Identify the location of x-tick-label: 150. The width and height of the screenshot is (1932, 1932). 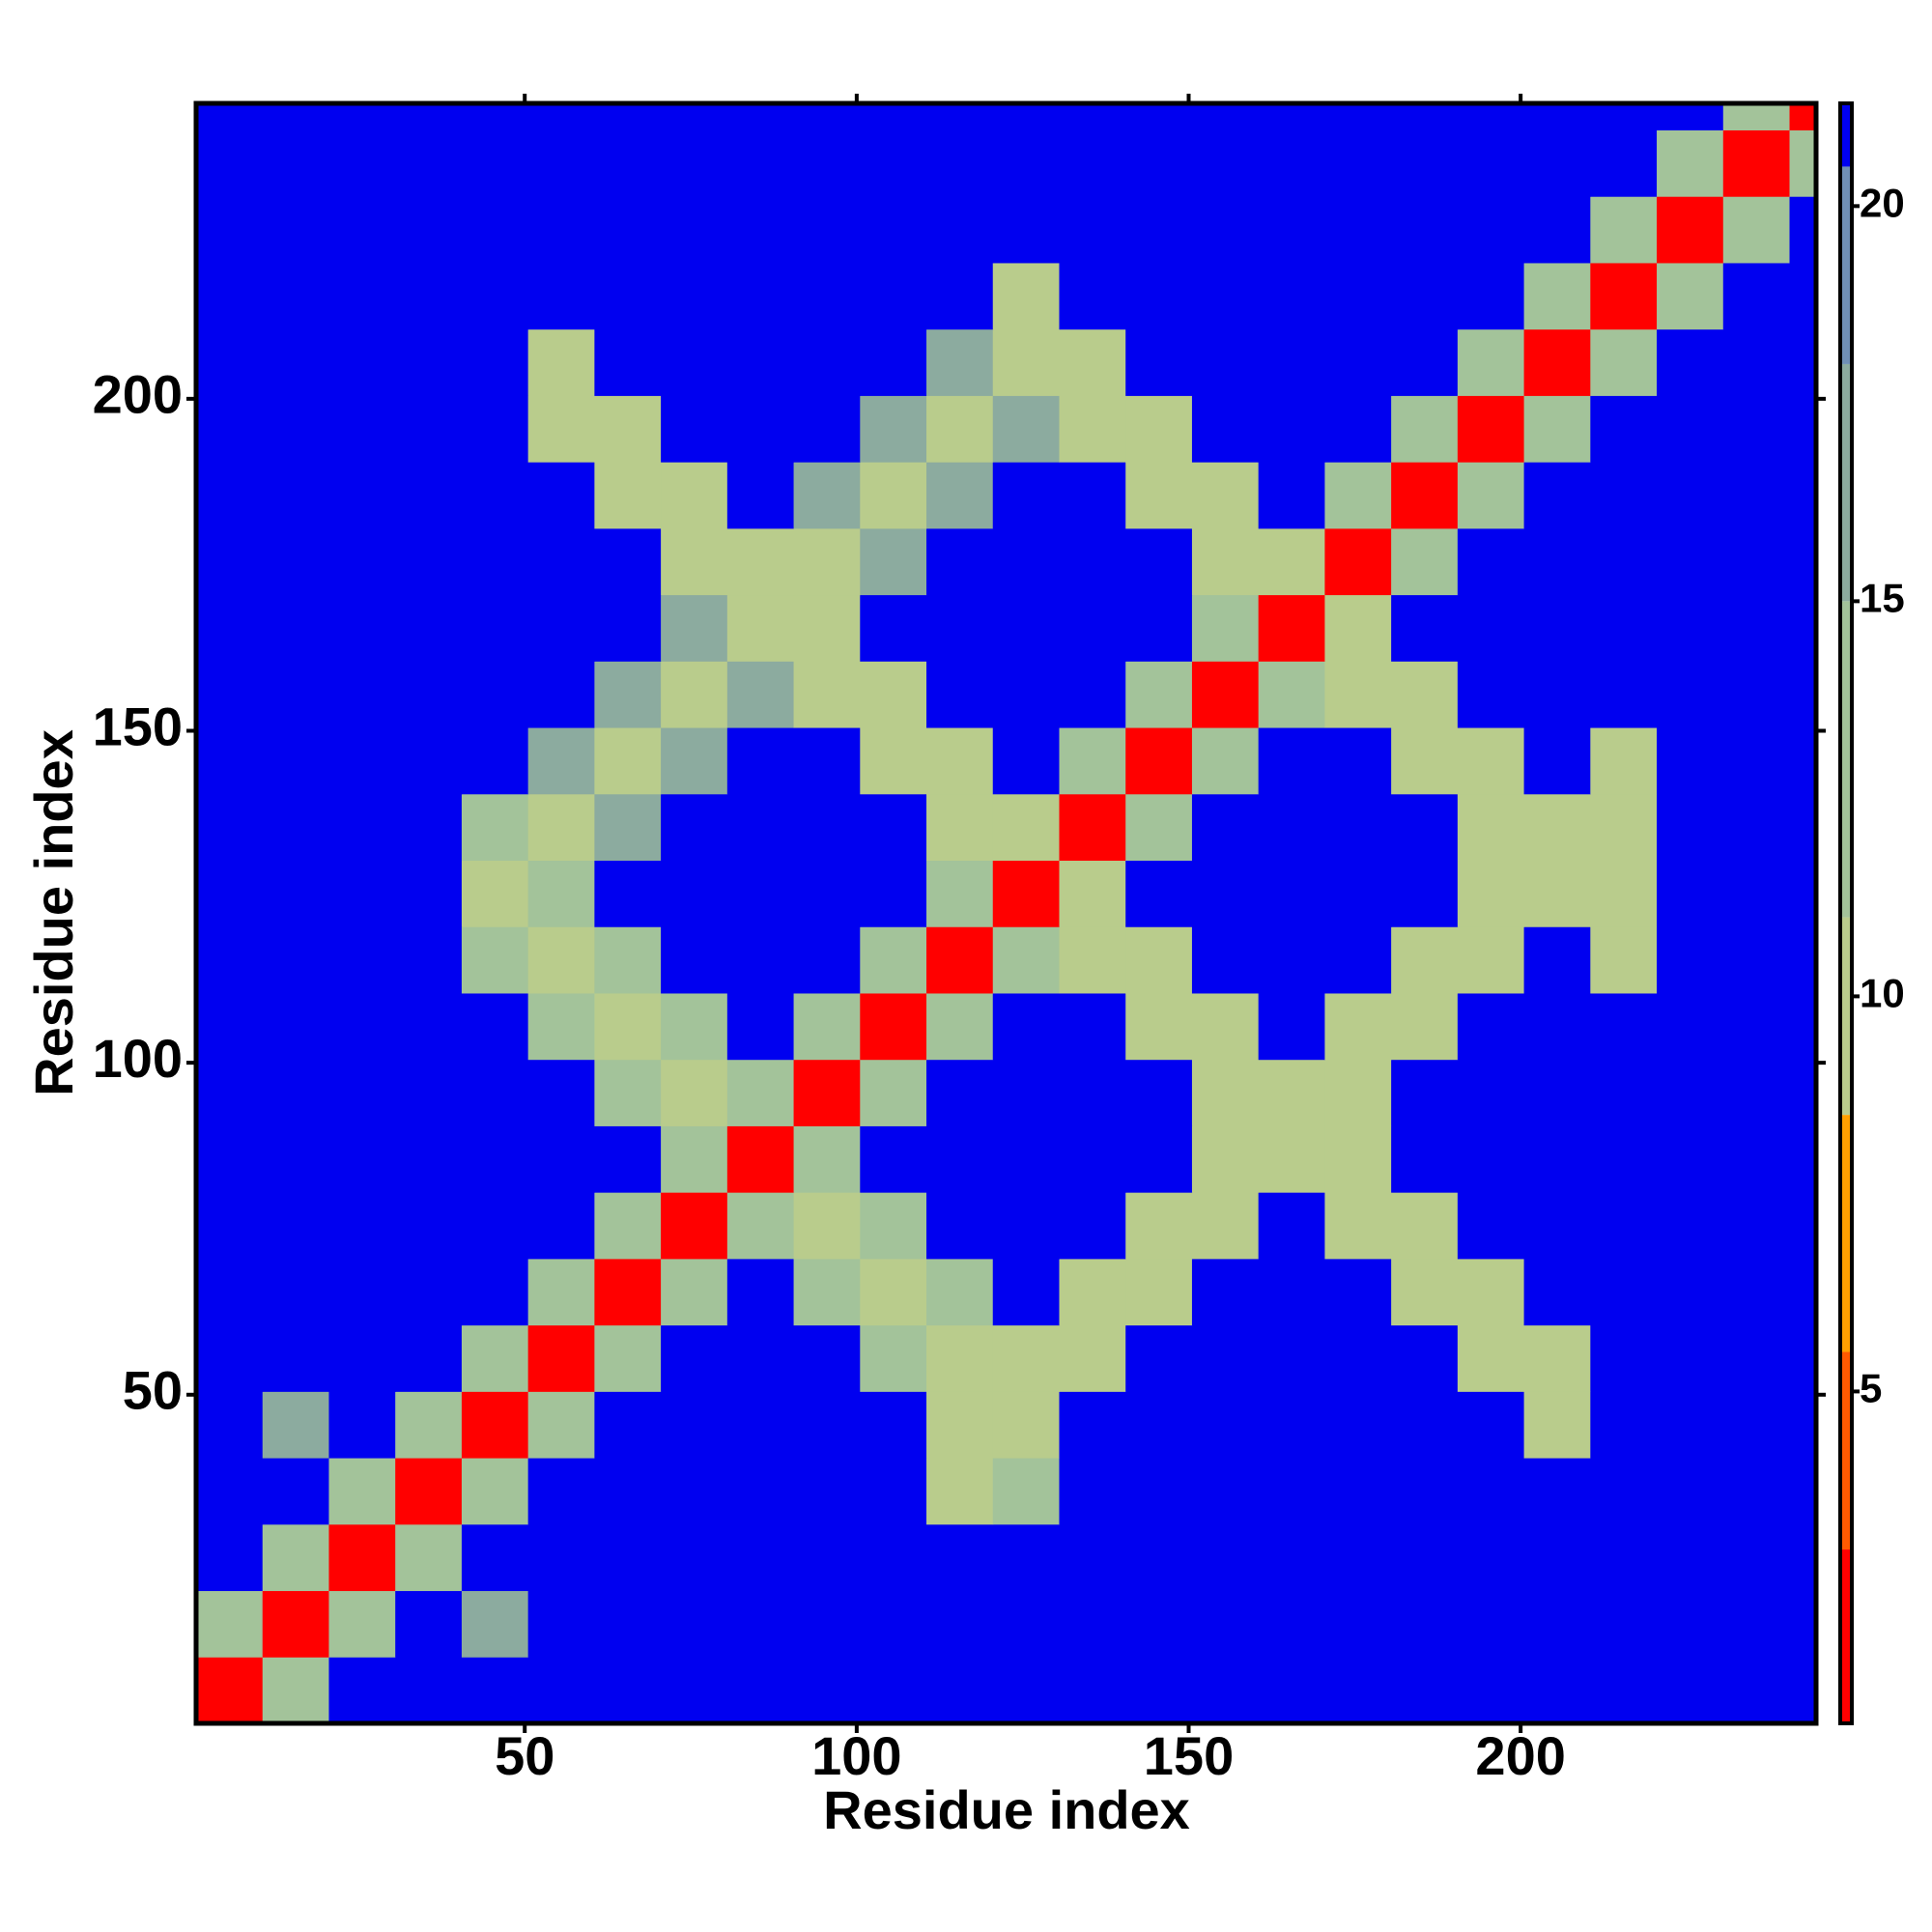
(1189, 1755).